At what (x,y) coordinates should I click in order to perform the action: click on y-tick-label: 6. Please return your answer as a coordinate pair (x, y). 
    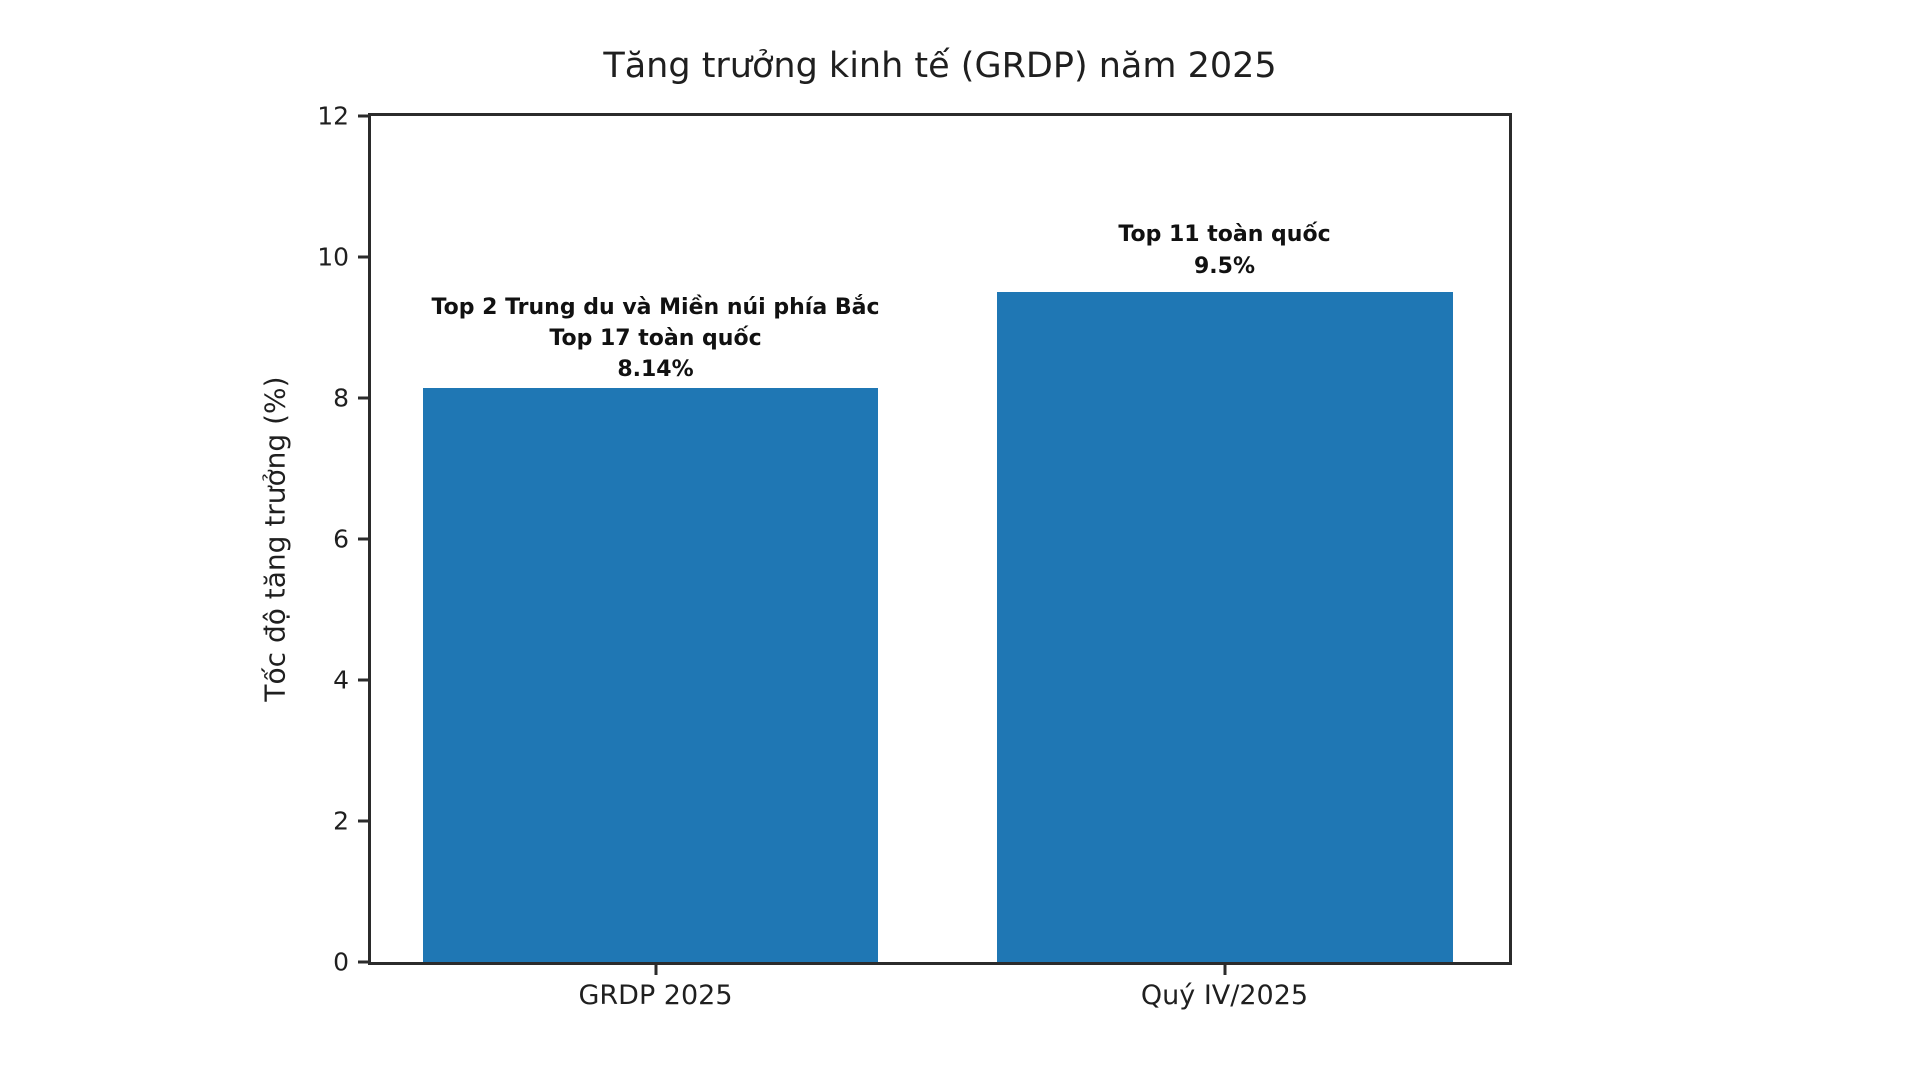
    Looking at the image, I should click on (341, 539).